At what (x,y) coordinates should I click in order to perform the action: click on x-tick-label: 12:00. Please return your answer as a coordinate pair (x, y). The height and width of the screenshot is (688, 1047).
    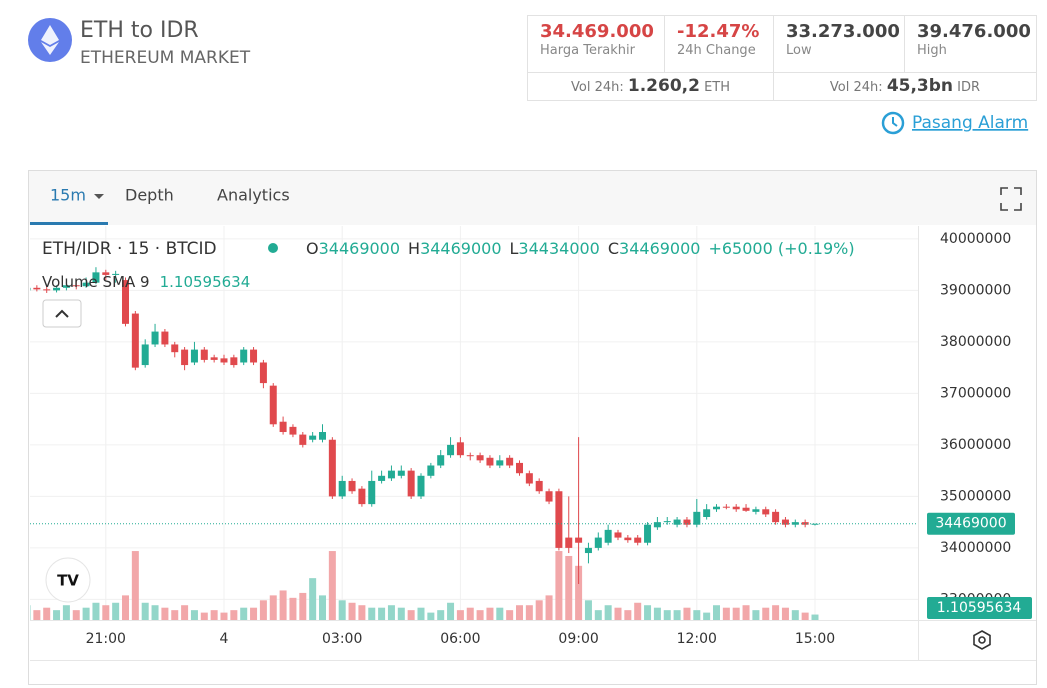
    Looking at the image, I should click on (697, 639).